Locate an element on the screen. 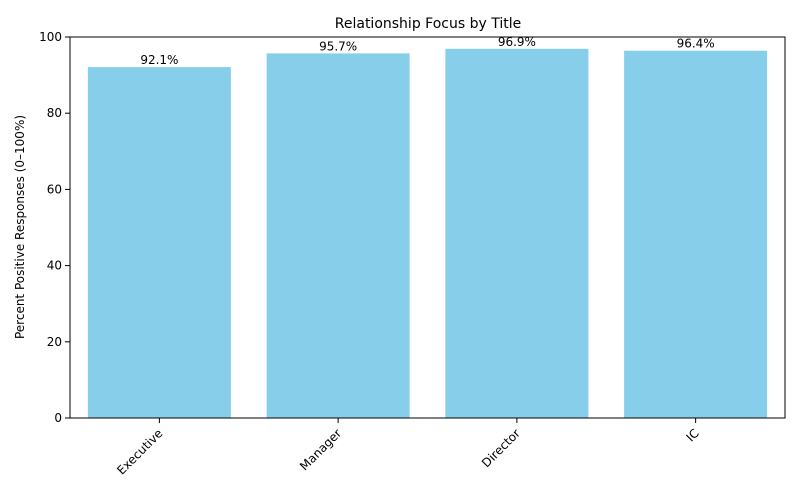 This screenshot has height=500, width=800. y-axis-label: Percent Positive Responses (0–100%) is located at coordinates (20, 227).